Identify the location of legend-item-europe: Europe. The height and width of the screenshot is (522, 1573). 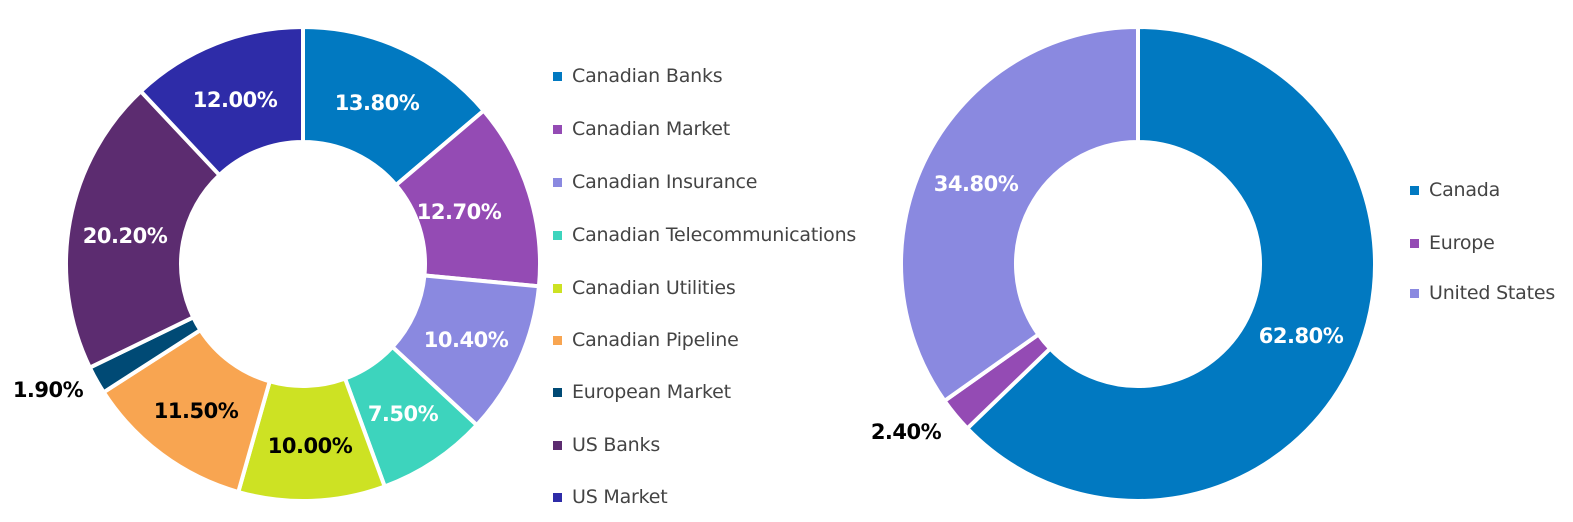
(1452, 243).